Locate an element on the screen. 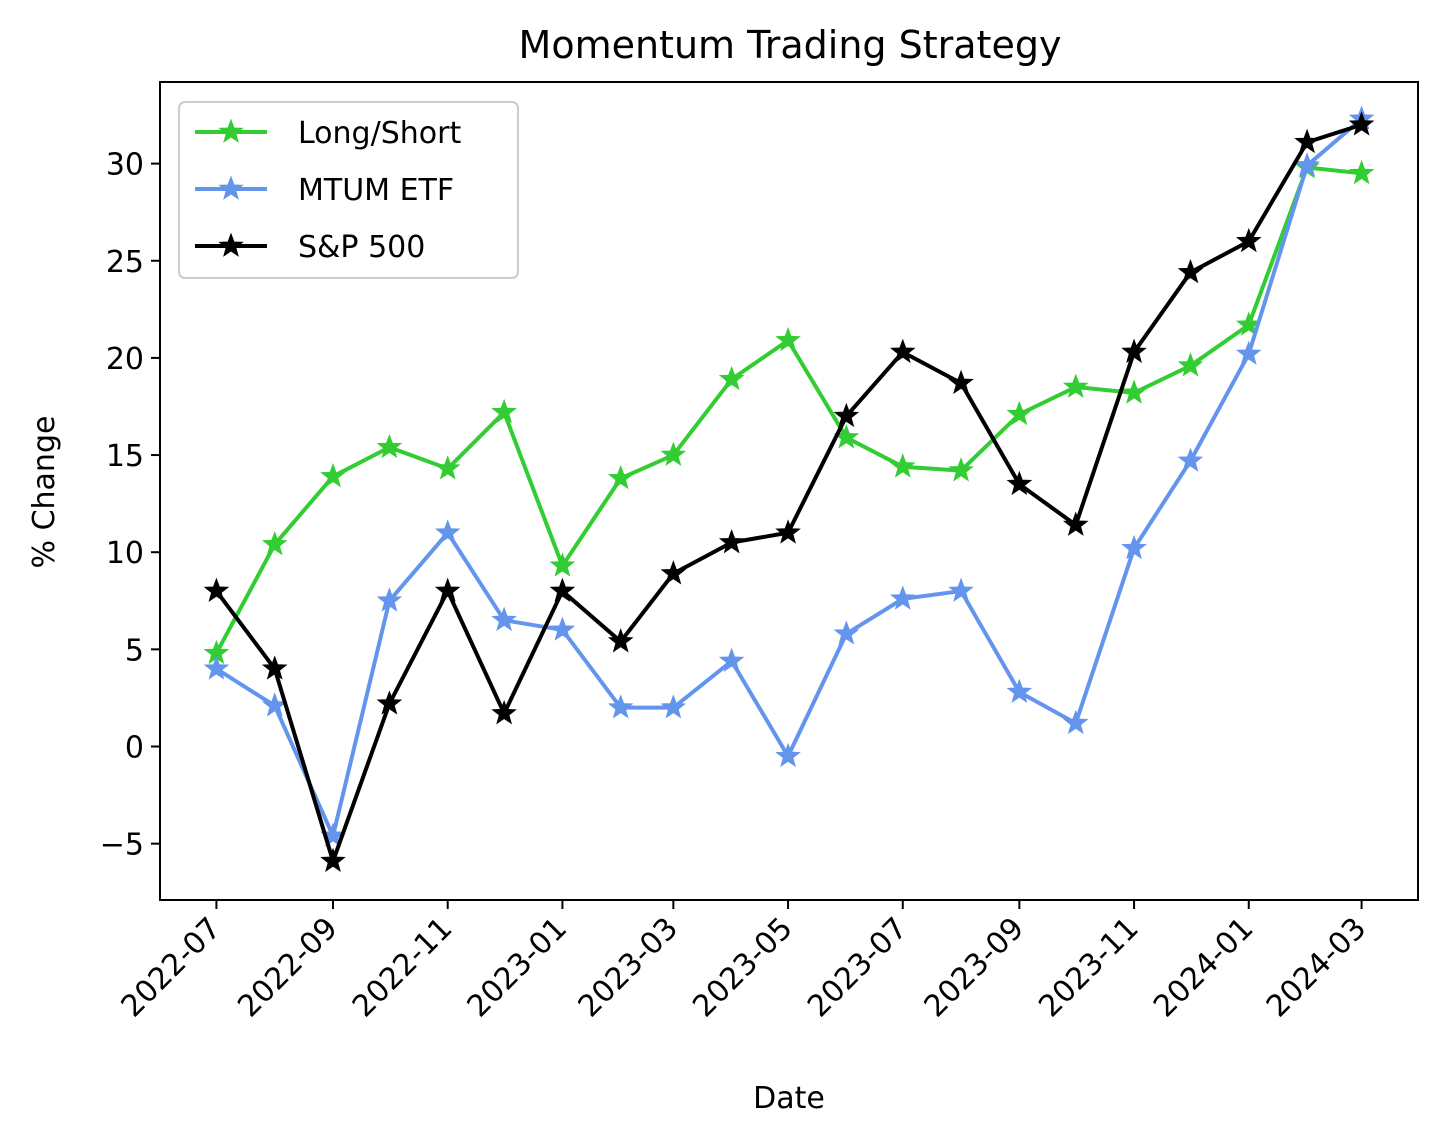  x-axis-label: Date is located at coordinates (789, 1098).